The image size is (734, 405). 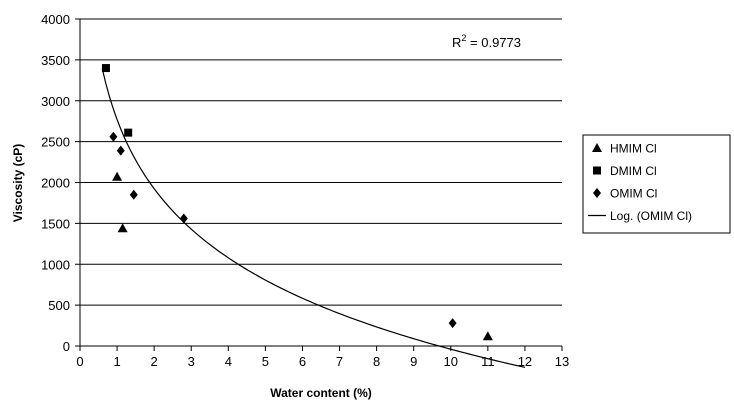 I want to click on y-tick-label: 2000, so click(x=55, y=183).